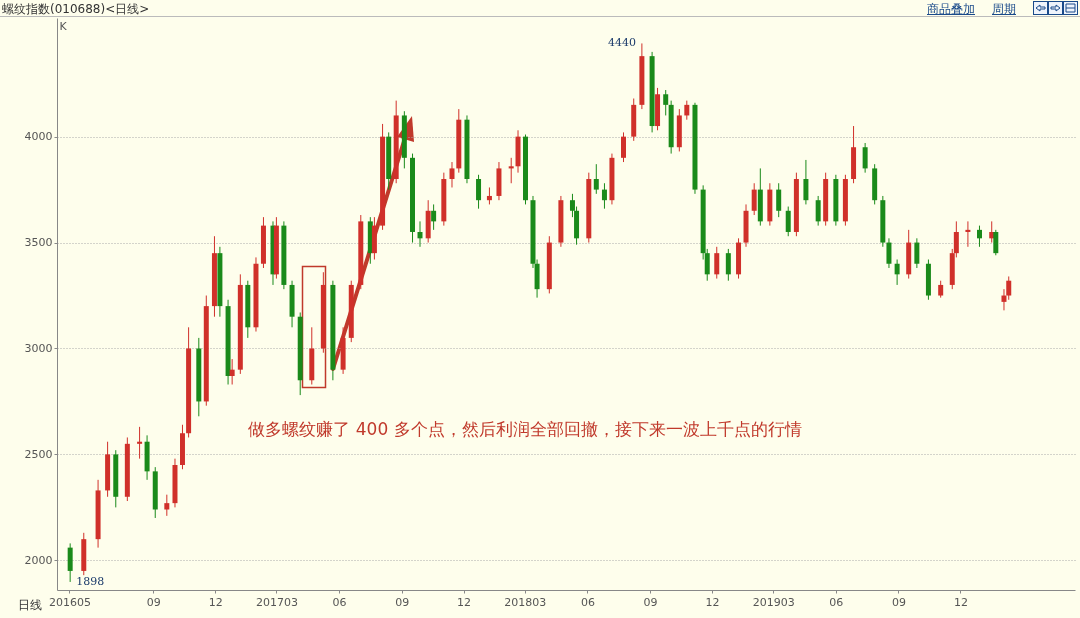 This screenshot has height=618, width=1080. I want to click on y-tick-label: 3500, so click(38, 243).